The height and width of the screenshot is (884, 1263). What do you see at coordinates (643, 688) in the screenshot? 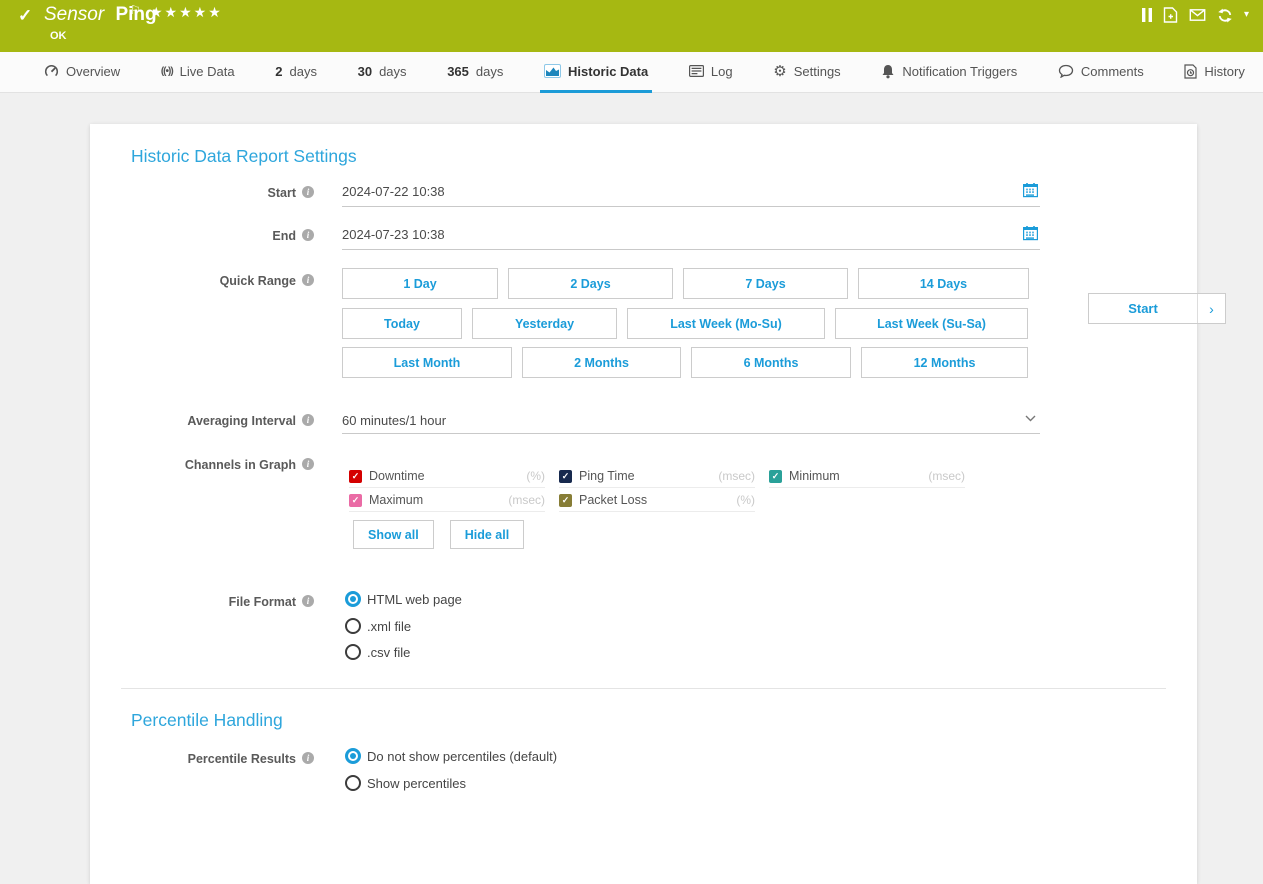
I see `section-divider` at bounding box center [643, 688].